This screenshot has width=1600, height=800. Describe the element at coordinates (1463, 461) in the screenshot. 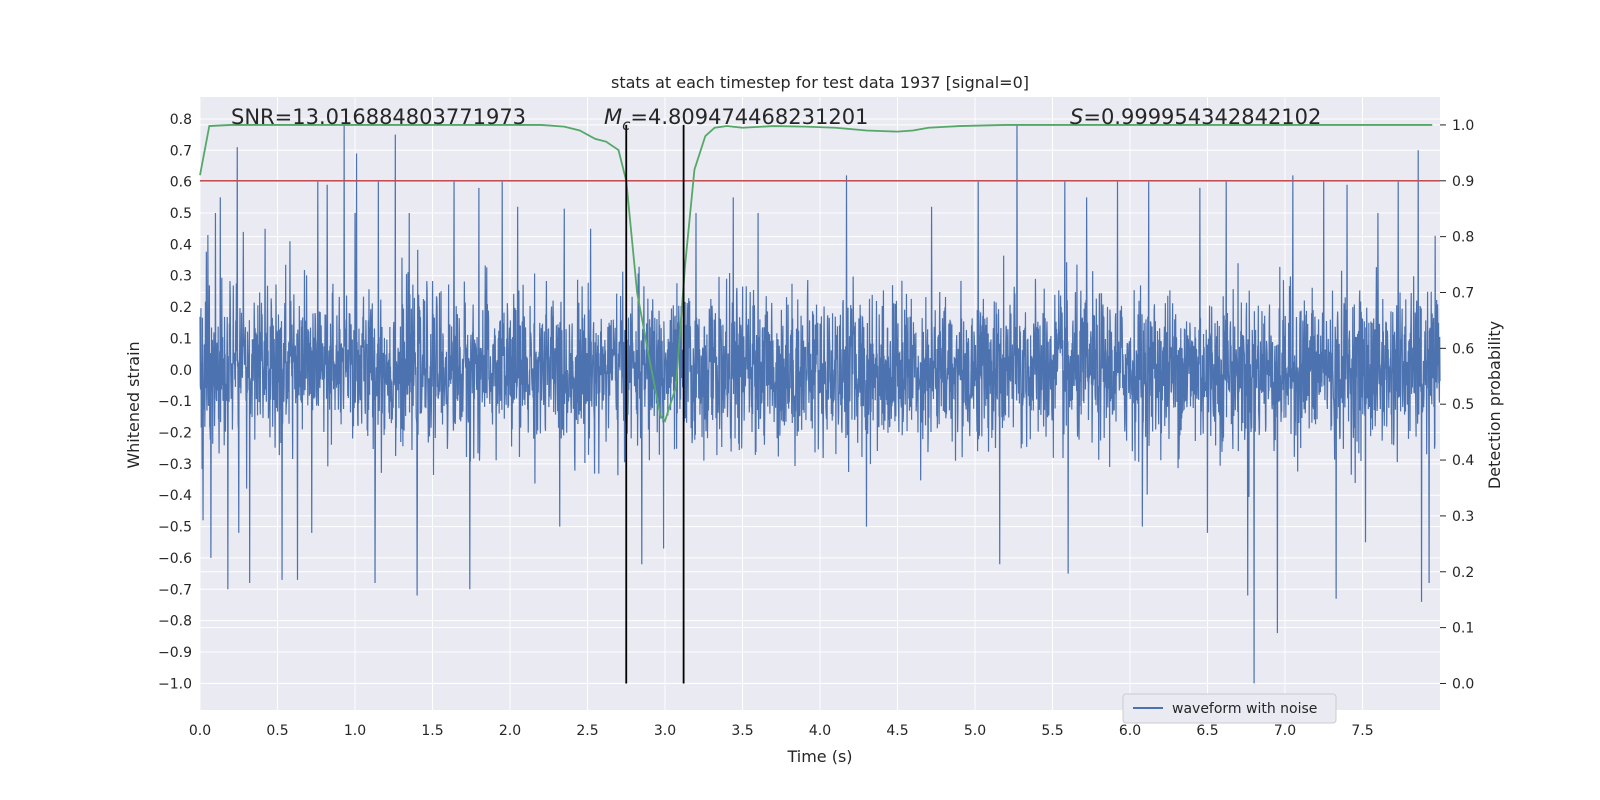

I see `y2-tick-label: 0.4` at that location.